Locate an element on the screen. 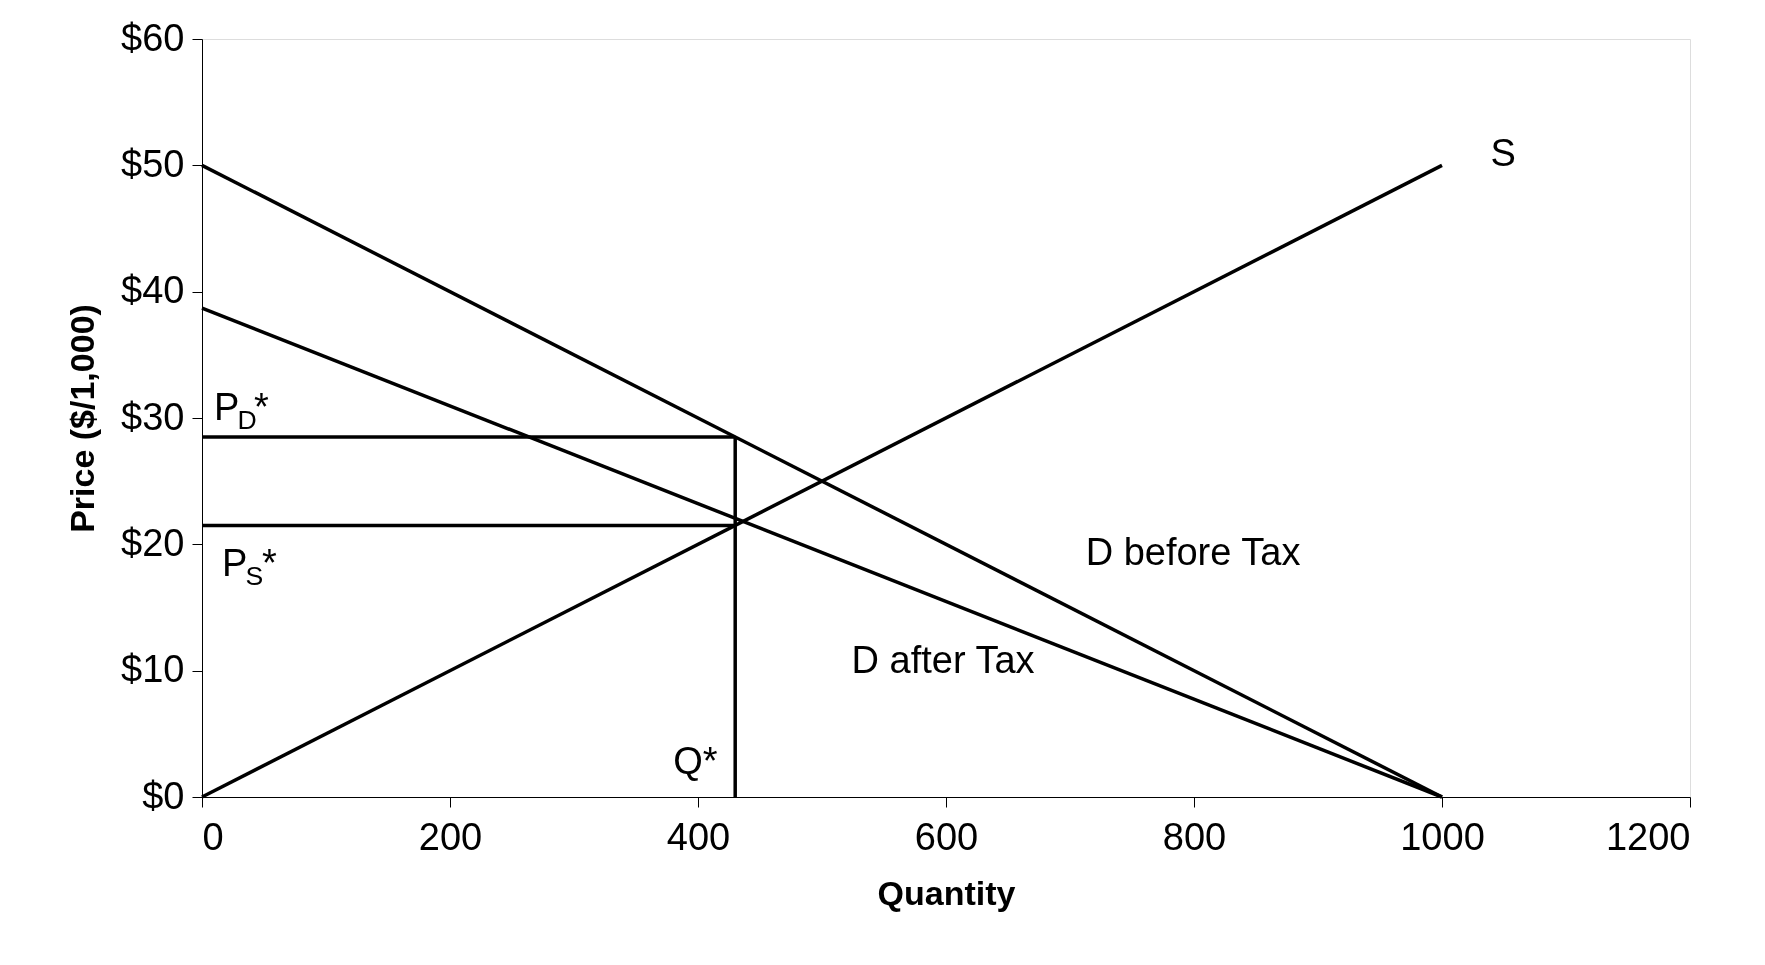  y-tick-label: $50 is located at coordinates (153, 163).